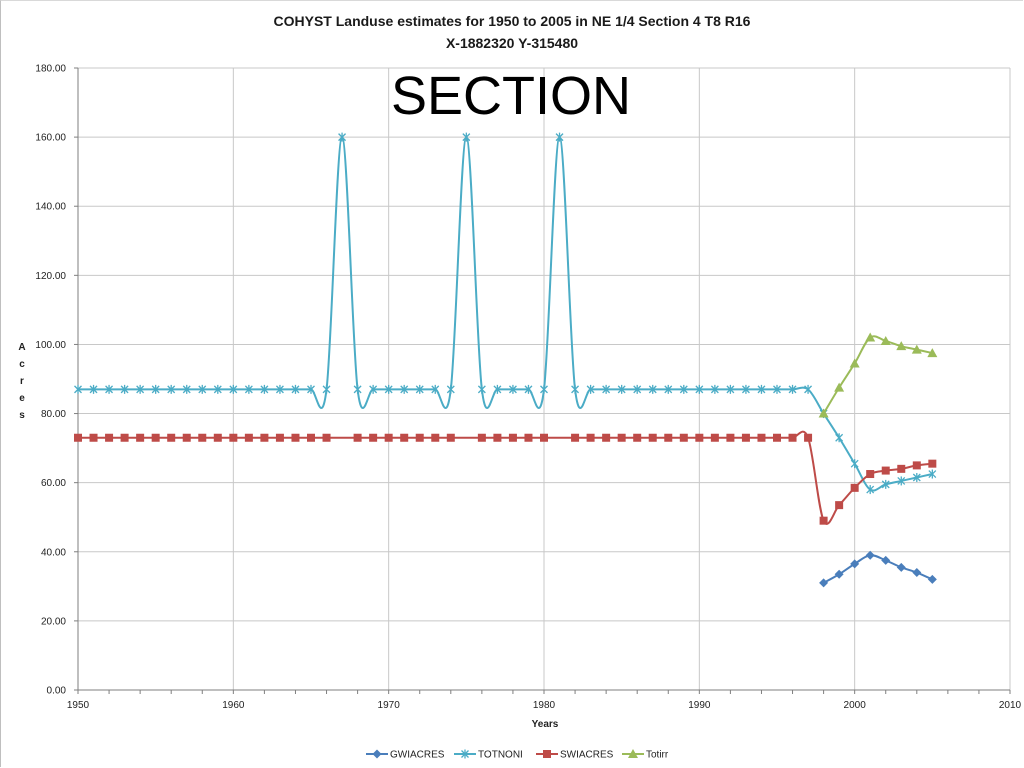 Image resolution: width=1024 pixels, height=768 pixels. I want to click on legend-label: GWIACRES, so click(417, 755).